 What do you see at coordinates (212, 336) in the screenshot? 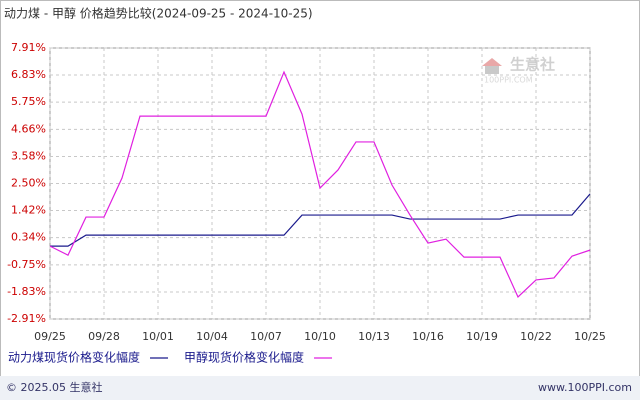
I see `x-tick-label: 10/04` at bounding box center [212, 336].